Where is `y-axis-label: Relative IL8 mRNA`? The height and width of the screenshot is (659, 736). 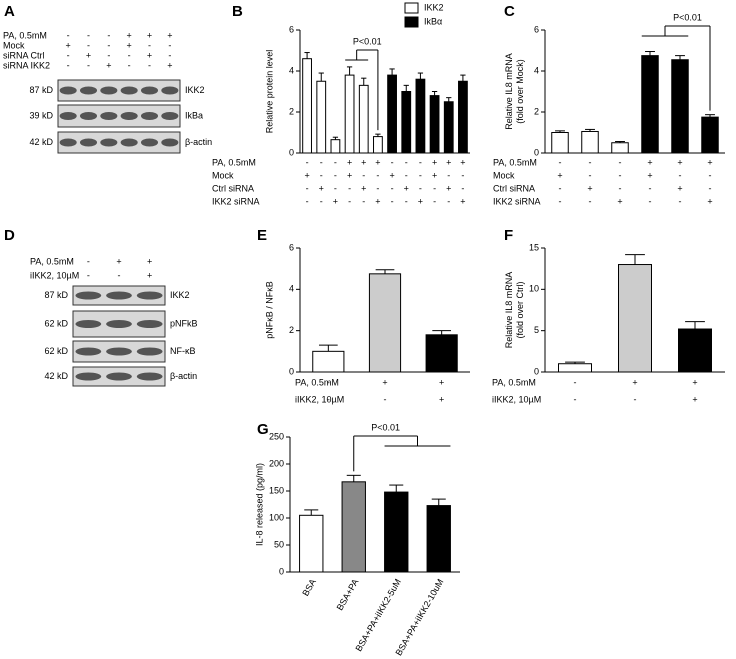 y-axis-label: Relative IL8 mRNA is located at coordinates (509, 91).